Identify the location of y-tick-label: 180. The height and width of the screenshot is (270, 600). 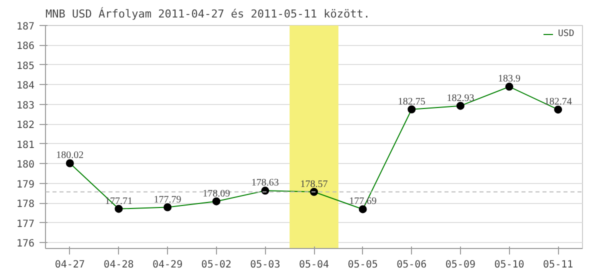
(25, 165).